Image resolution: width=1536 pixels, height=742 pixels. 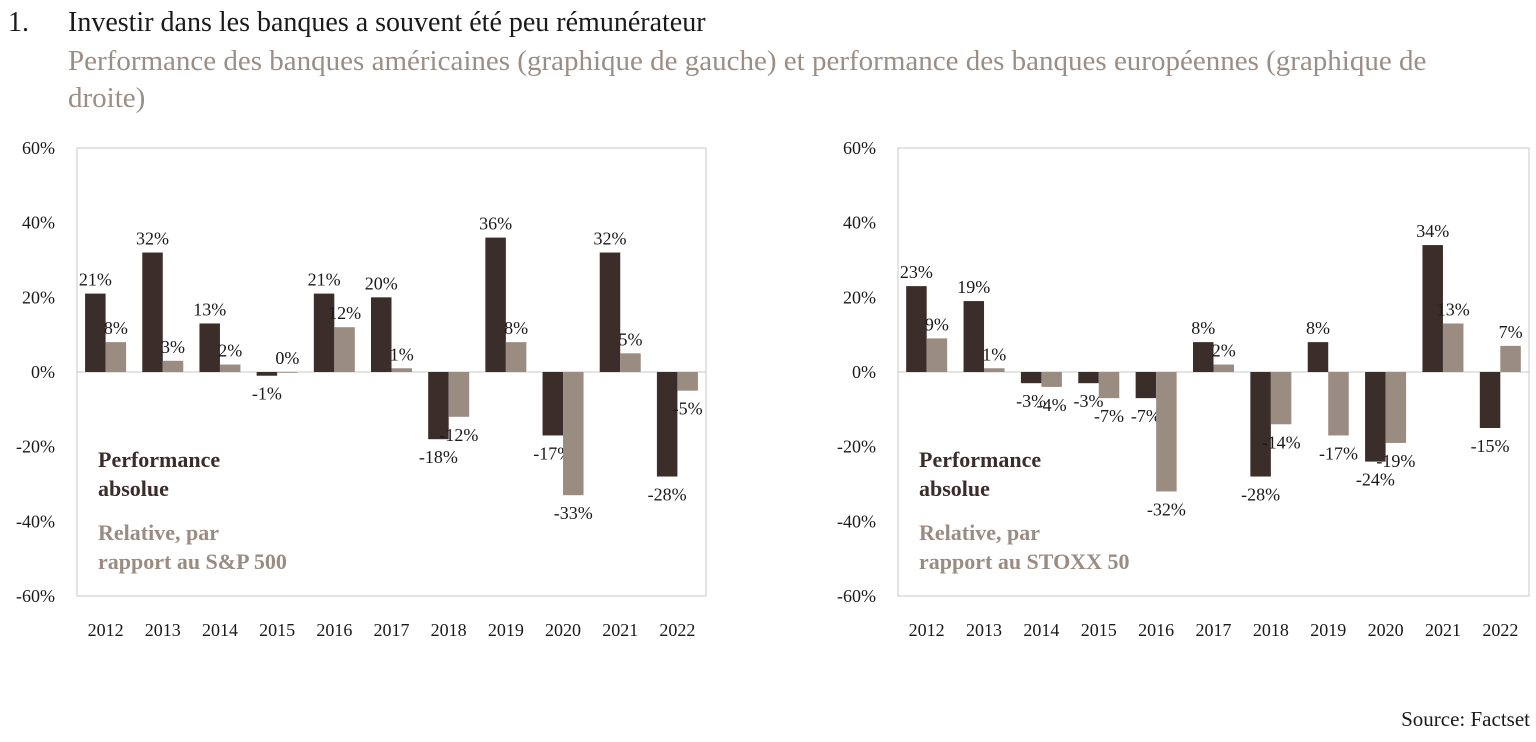 What do you see at coordinates (1375, 480) in the screenshot?
I see `chart2-data-label-absolute: -24%` at bounding box center [1375, 480].